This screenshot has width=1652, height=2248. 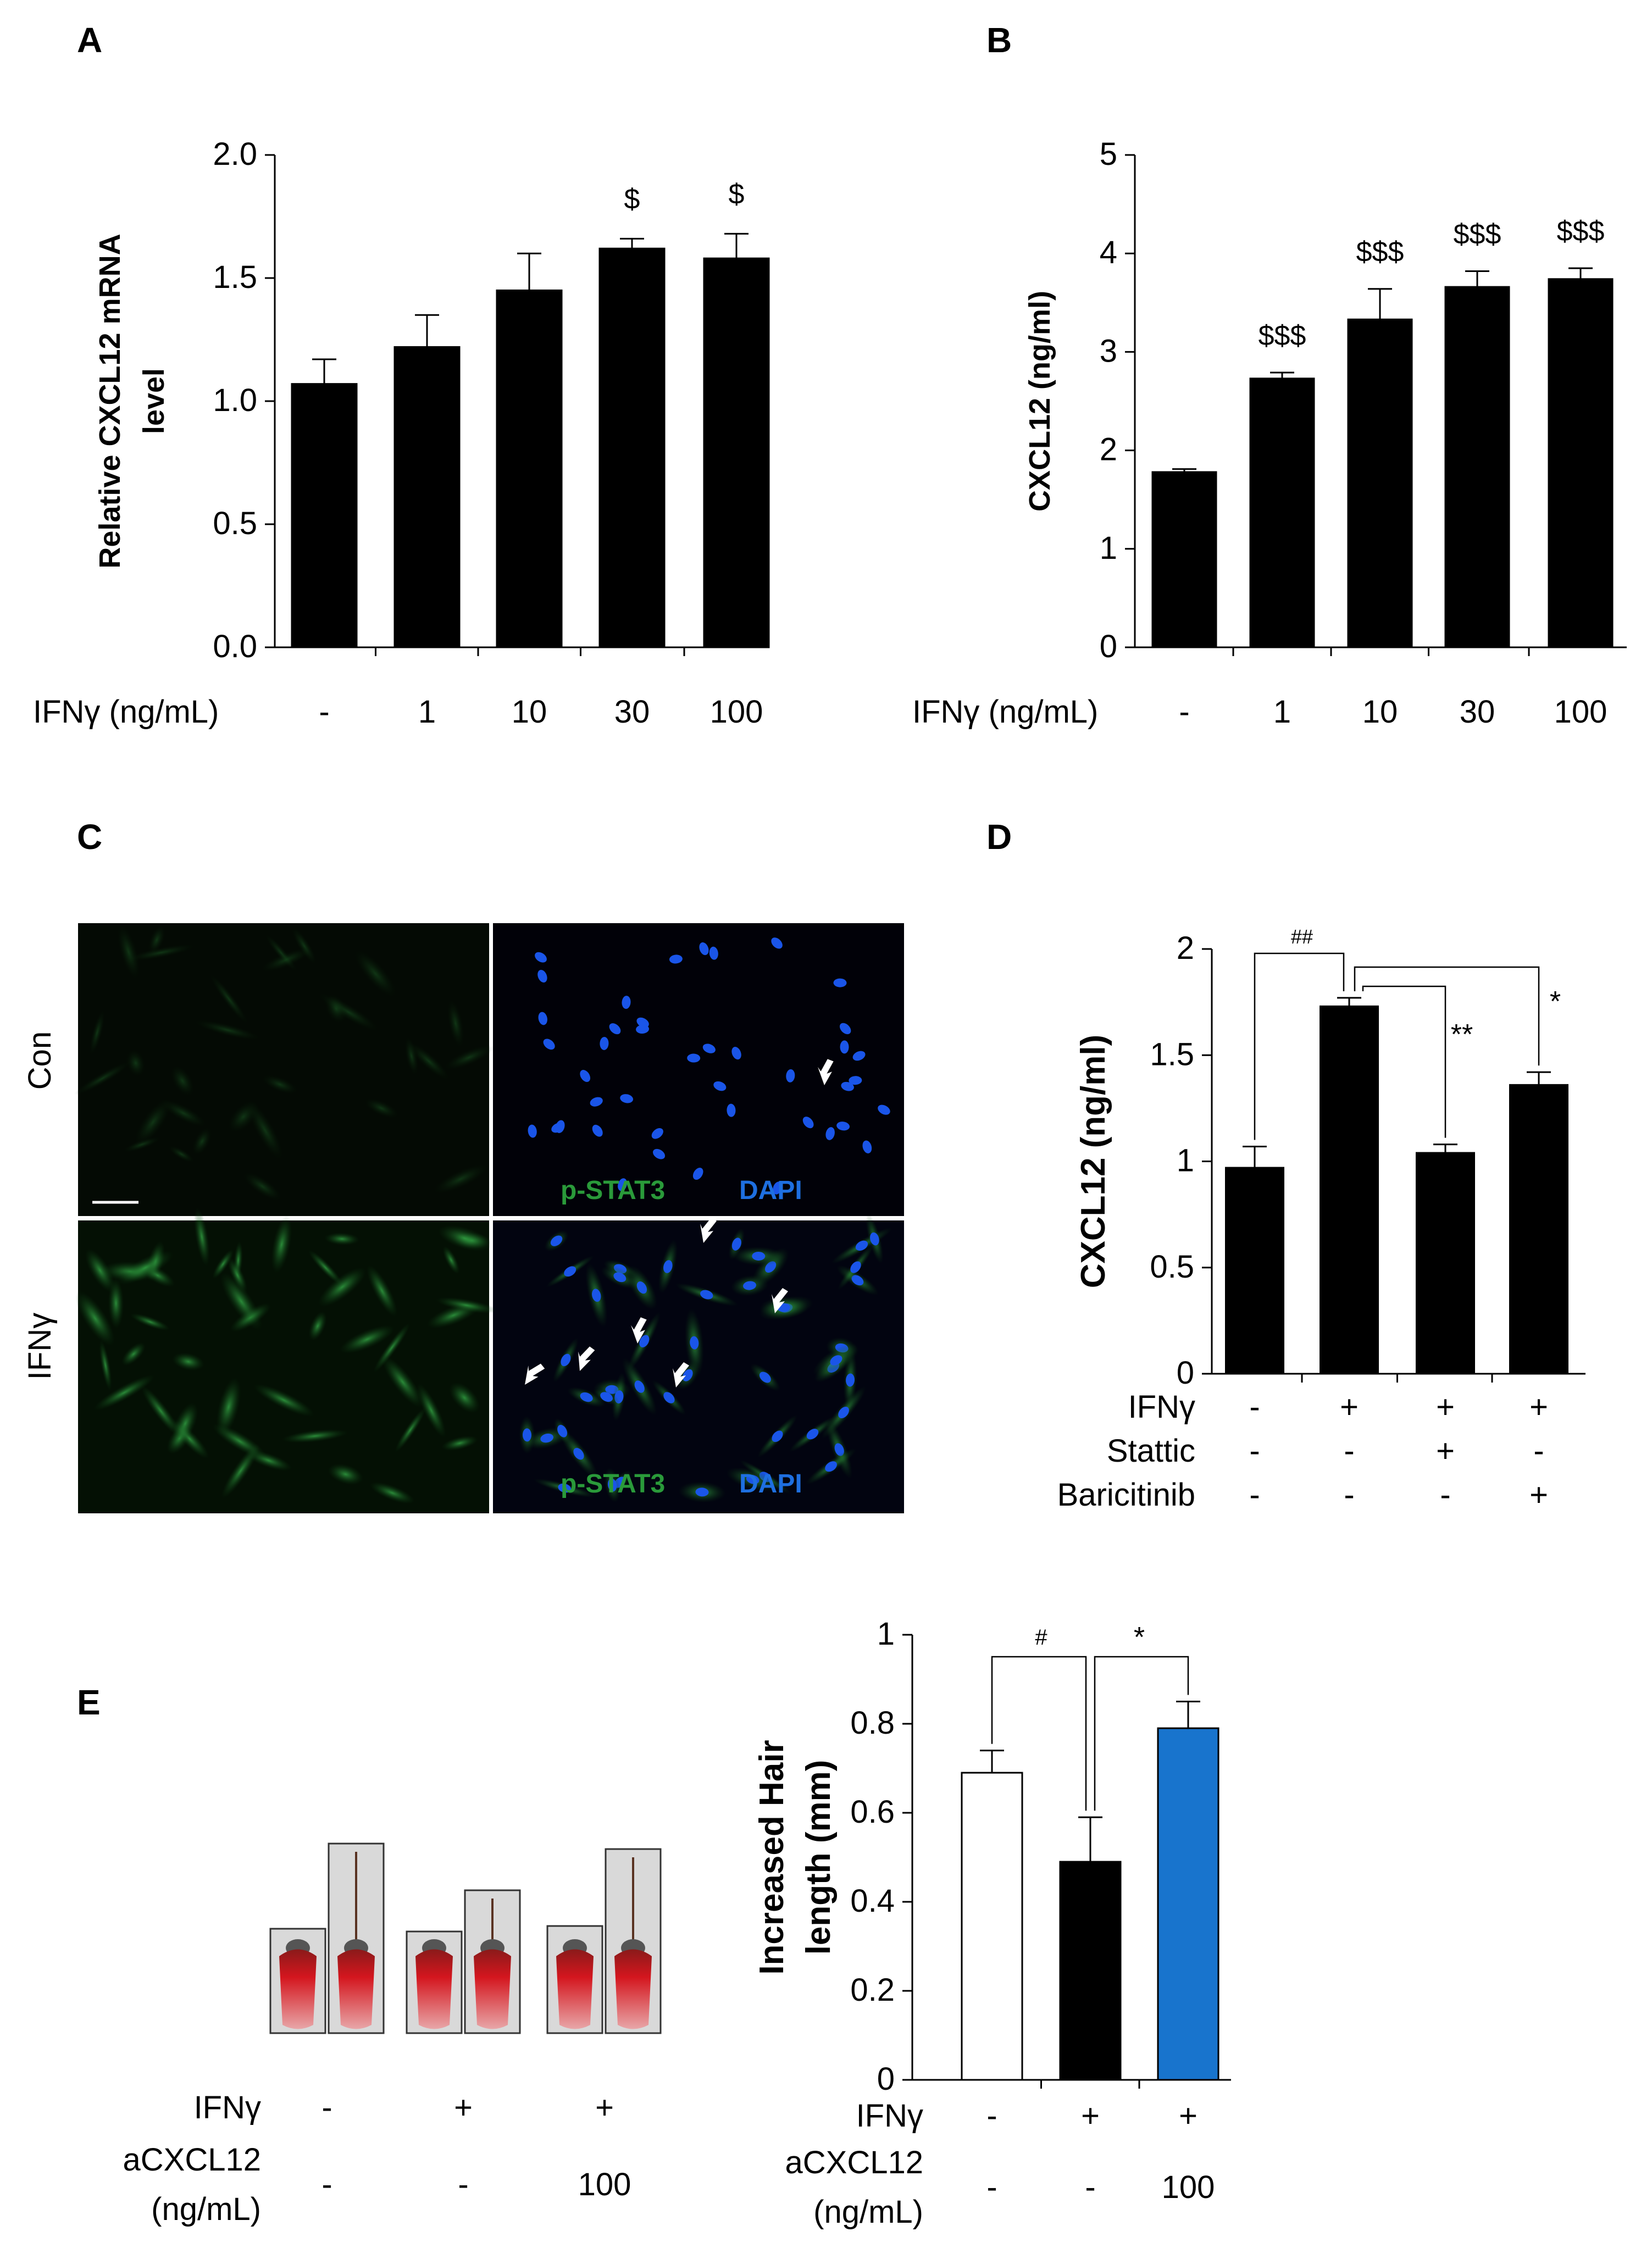 What do you see at coordinates (1039, 401) in the screenshot?
I see `y-axis-label-B-0: CXCL12 (ng/ml)` at bounding box center [1039, 401].